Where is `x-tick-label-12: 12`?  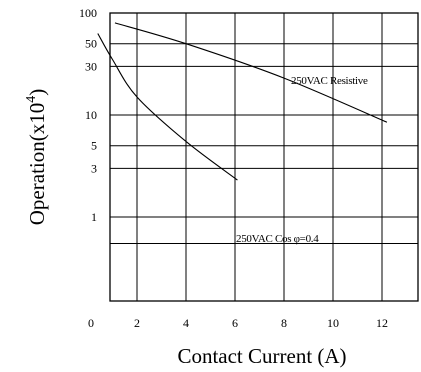
x-tick-label-12: 12 is located at coordinates (382, 323).